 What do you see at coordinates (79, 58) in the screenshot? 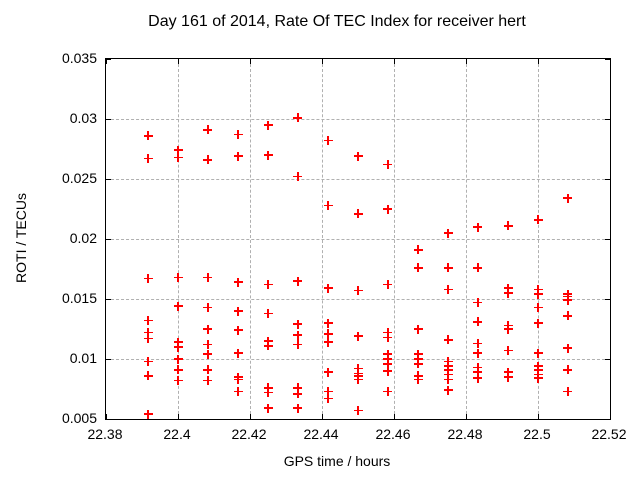
I see `y-tick-label: 0.035` at bounding box center [79, 58].